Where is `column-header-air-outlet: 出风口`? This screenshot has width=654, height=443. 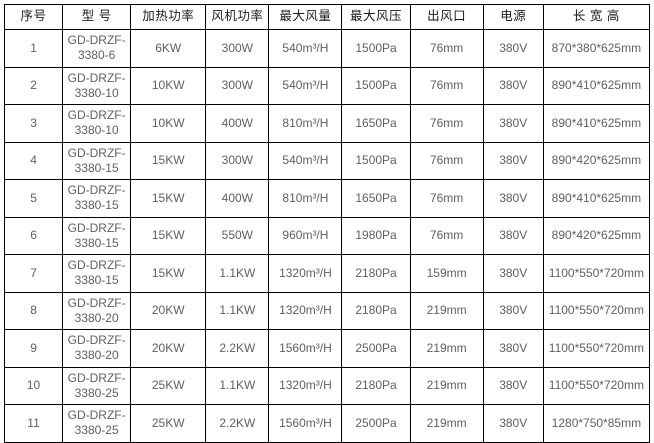 column-header-air-outlet: 出风口 is located at coordinates (446, 17).